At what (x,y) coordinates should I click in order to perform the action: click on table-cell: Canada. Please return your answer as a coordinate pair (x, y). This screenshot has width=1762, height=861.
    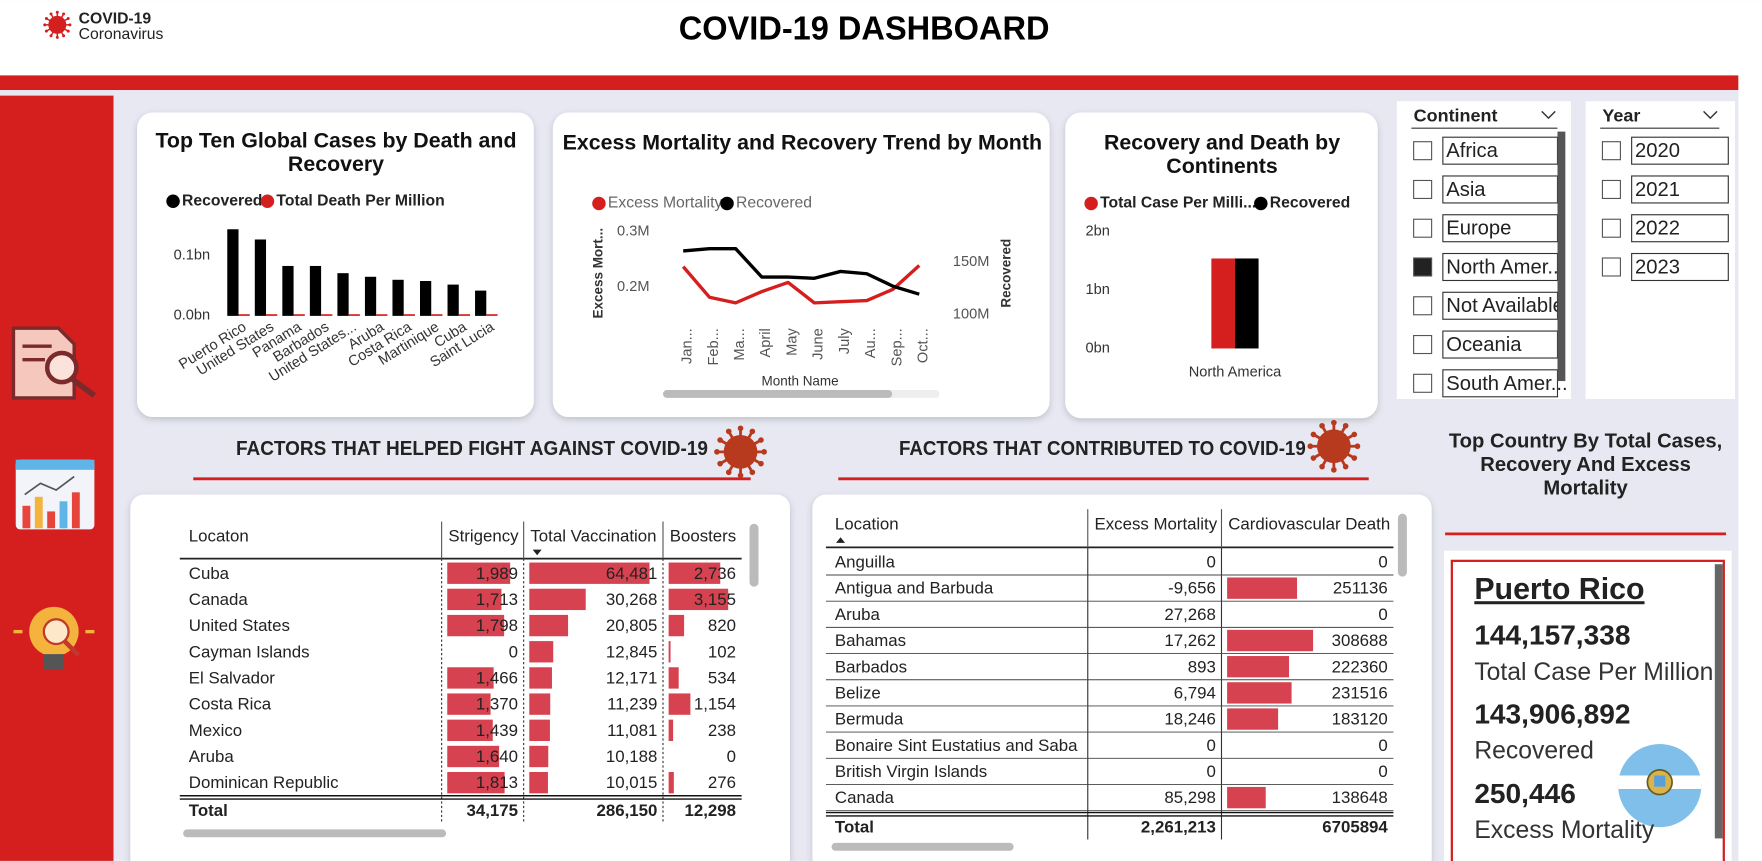
    Looking at the image, I should click on (219, 599).